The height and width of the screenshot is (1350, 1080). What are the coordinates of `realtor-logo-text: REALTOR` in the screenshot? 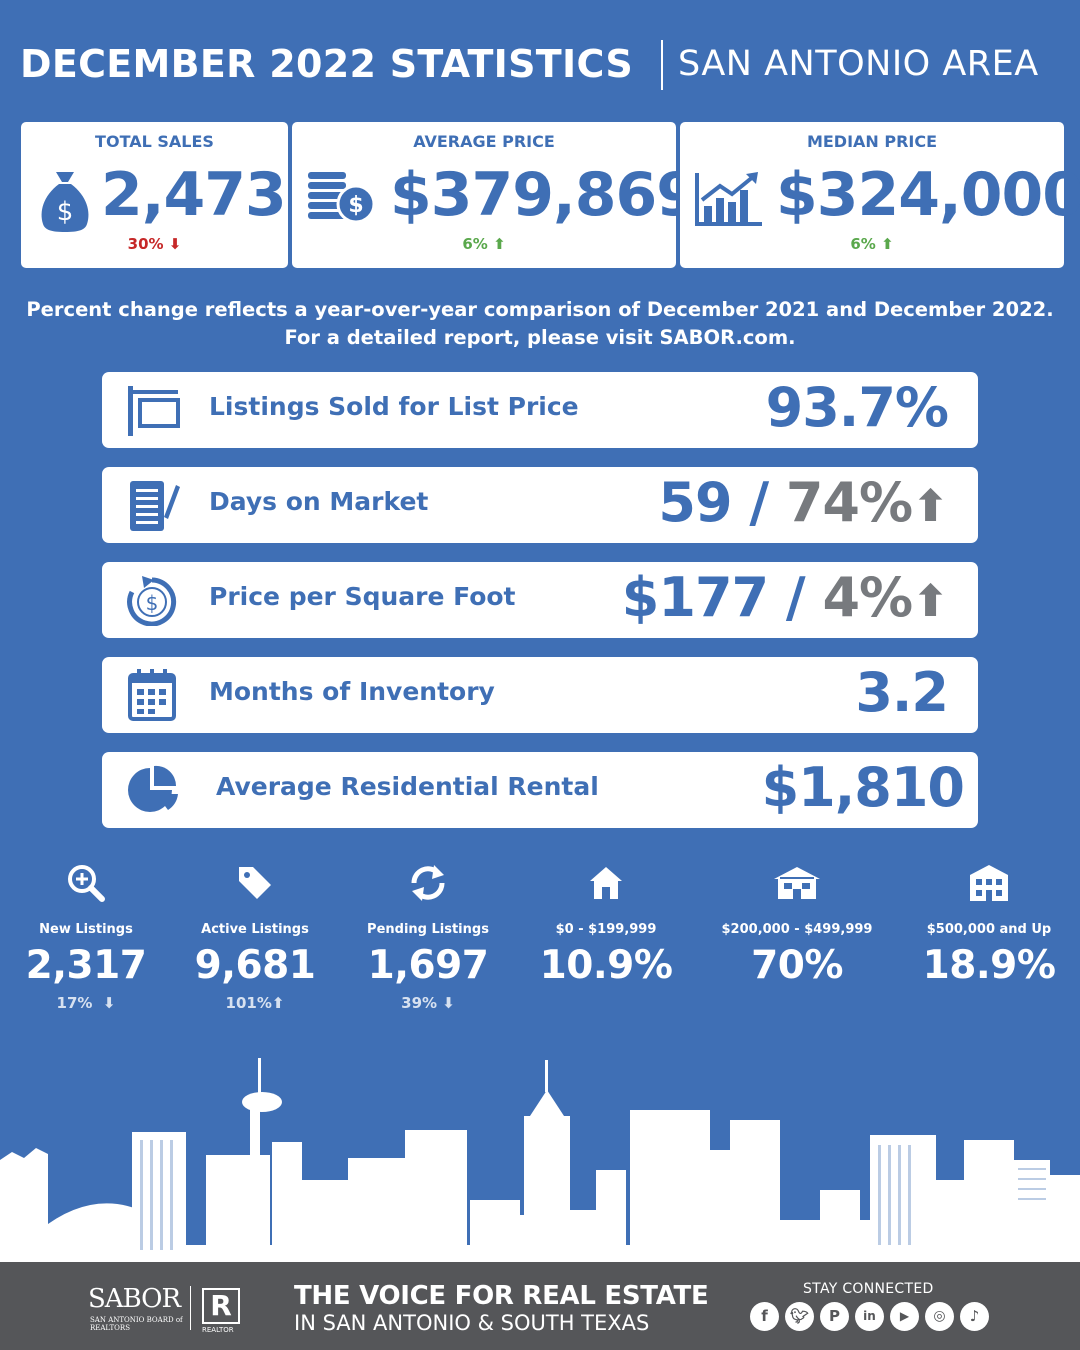 It's located at (218, 1330).